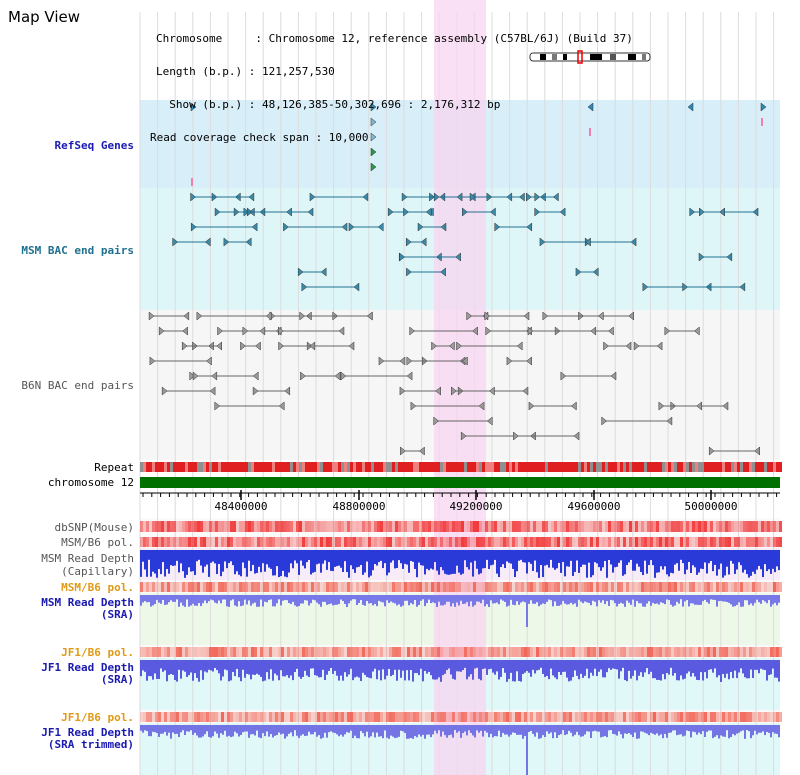 This screenshot has width=800, height=775. What do you see at coordinates (87, 602) in the screenshot?
I see `track-label-msm-depth-sra: MSM Read Depth` at bounding box center [87, 602].